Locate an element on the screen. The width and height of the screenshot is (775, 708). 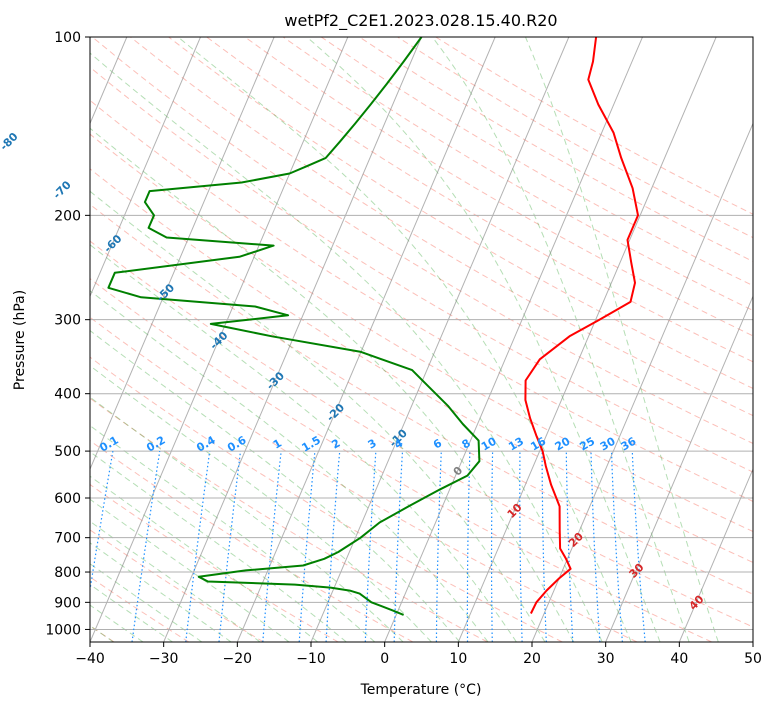
x-tick-label: −20 is located at coordinates (238, 659).